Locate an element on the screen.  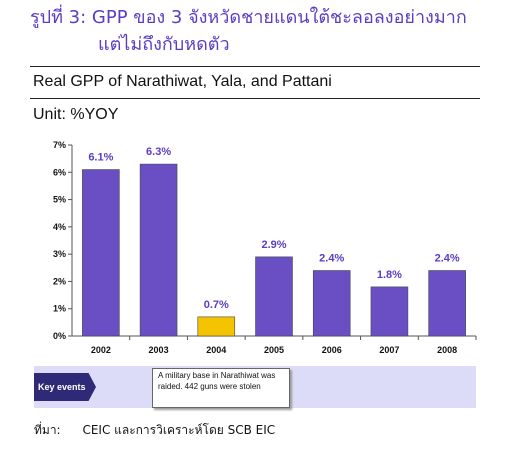
x-tick-label: 2003 is located at coordinates (159, 350).